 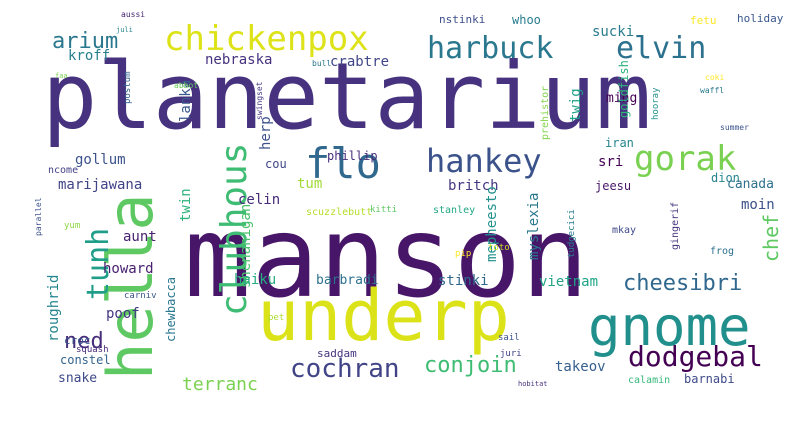 What do you see at coordinates (621, 98) in the screenshot?
I see `cloud-word-ming: ming` at bounding box center [621, 98].